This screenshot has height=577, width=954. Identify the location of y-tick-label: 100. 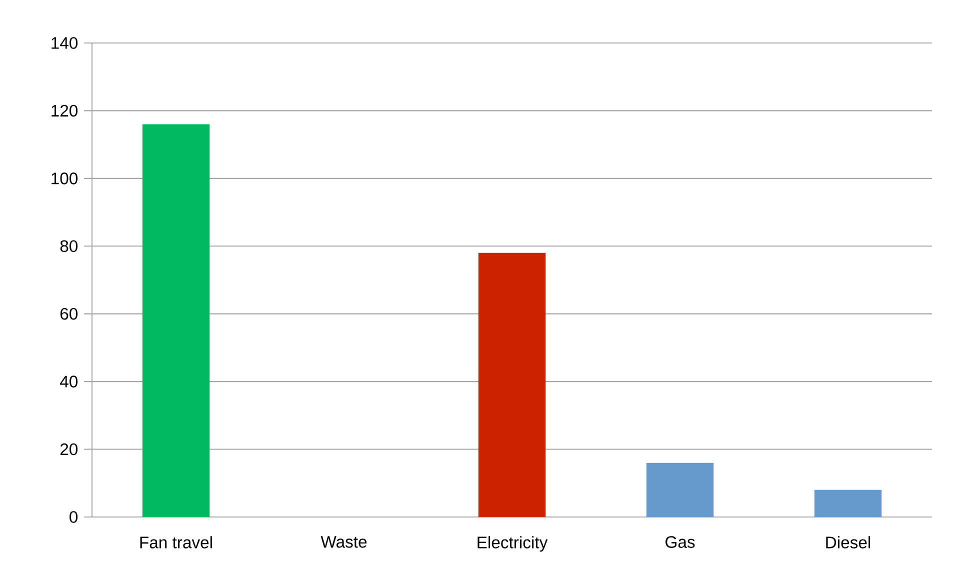
(65, 178).